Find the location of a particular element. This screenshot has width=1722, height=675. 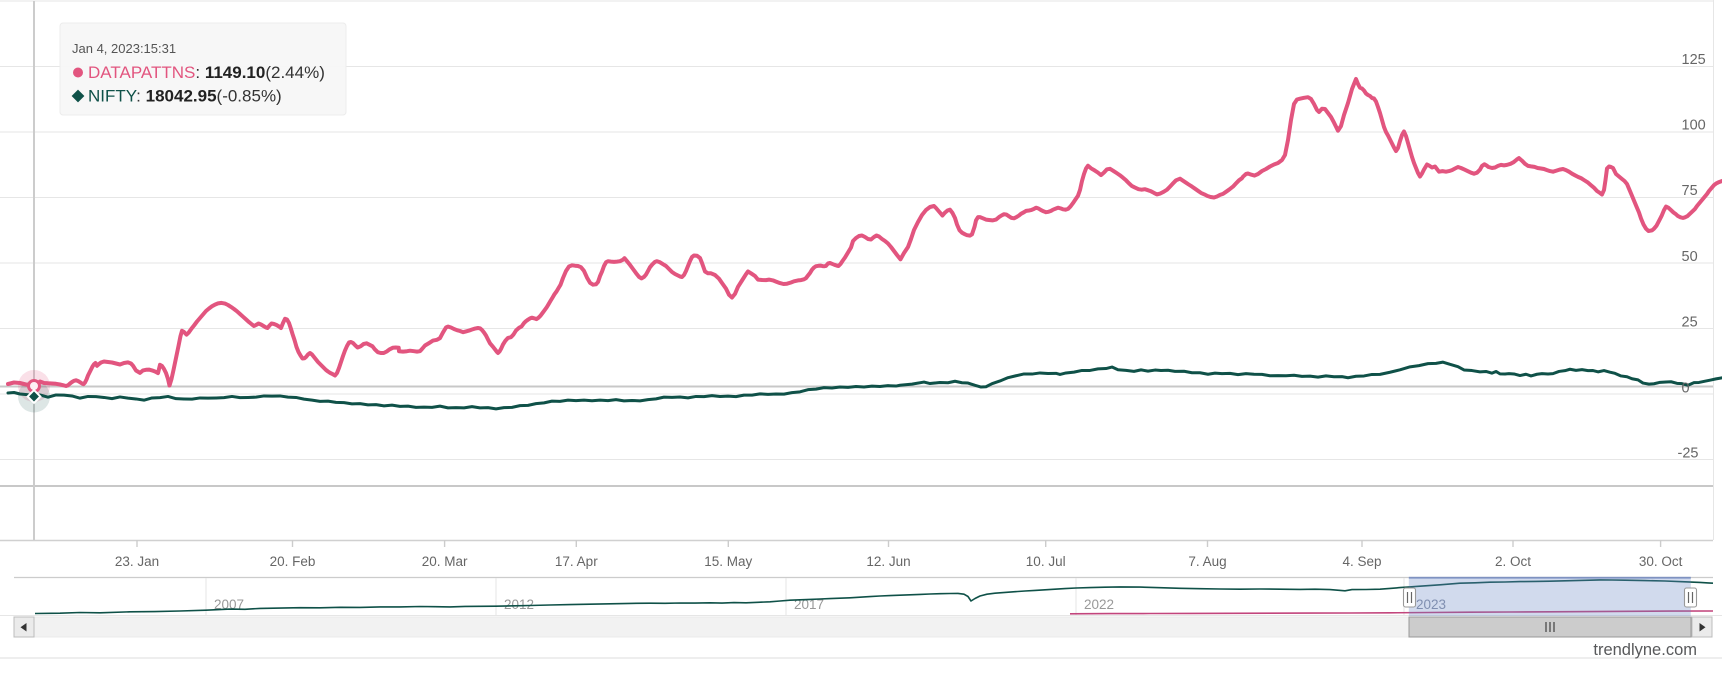

svg-text: 2023 is located at coordinates (1431, 604).